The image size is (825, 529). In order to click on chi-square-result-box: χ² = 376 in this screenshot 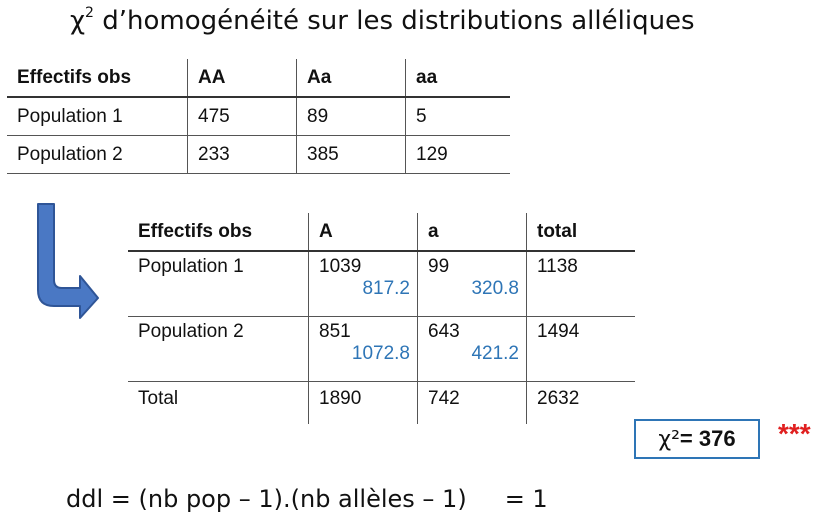, I will do `click(697, 439)`.